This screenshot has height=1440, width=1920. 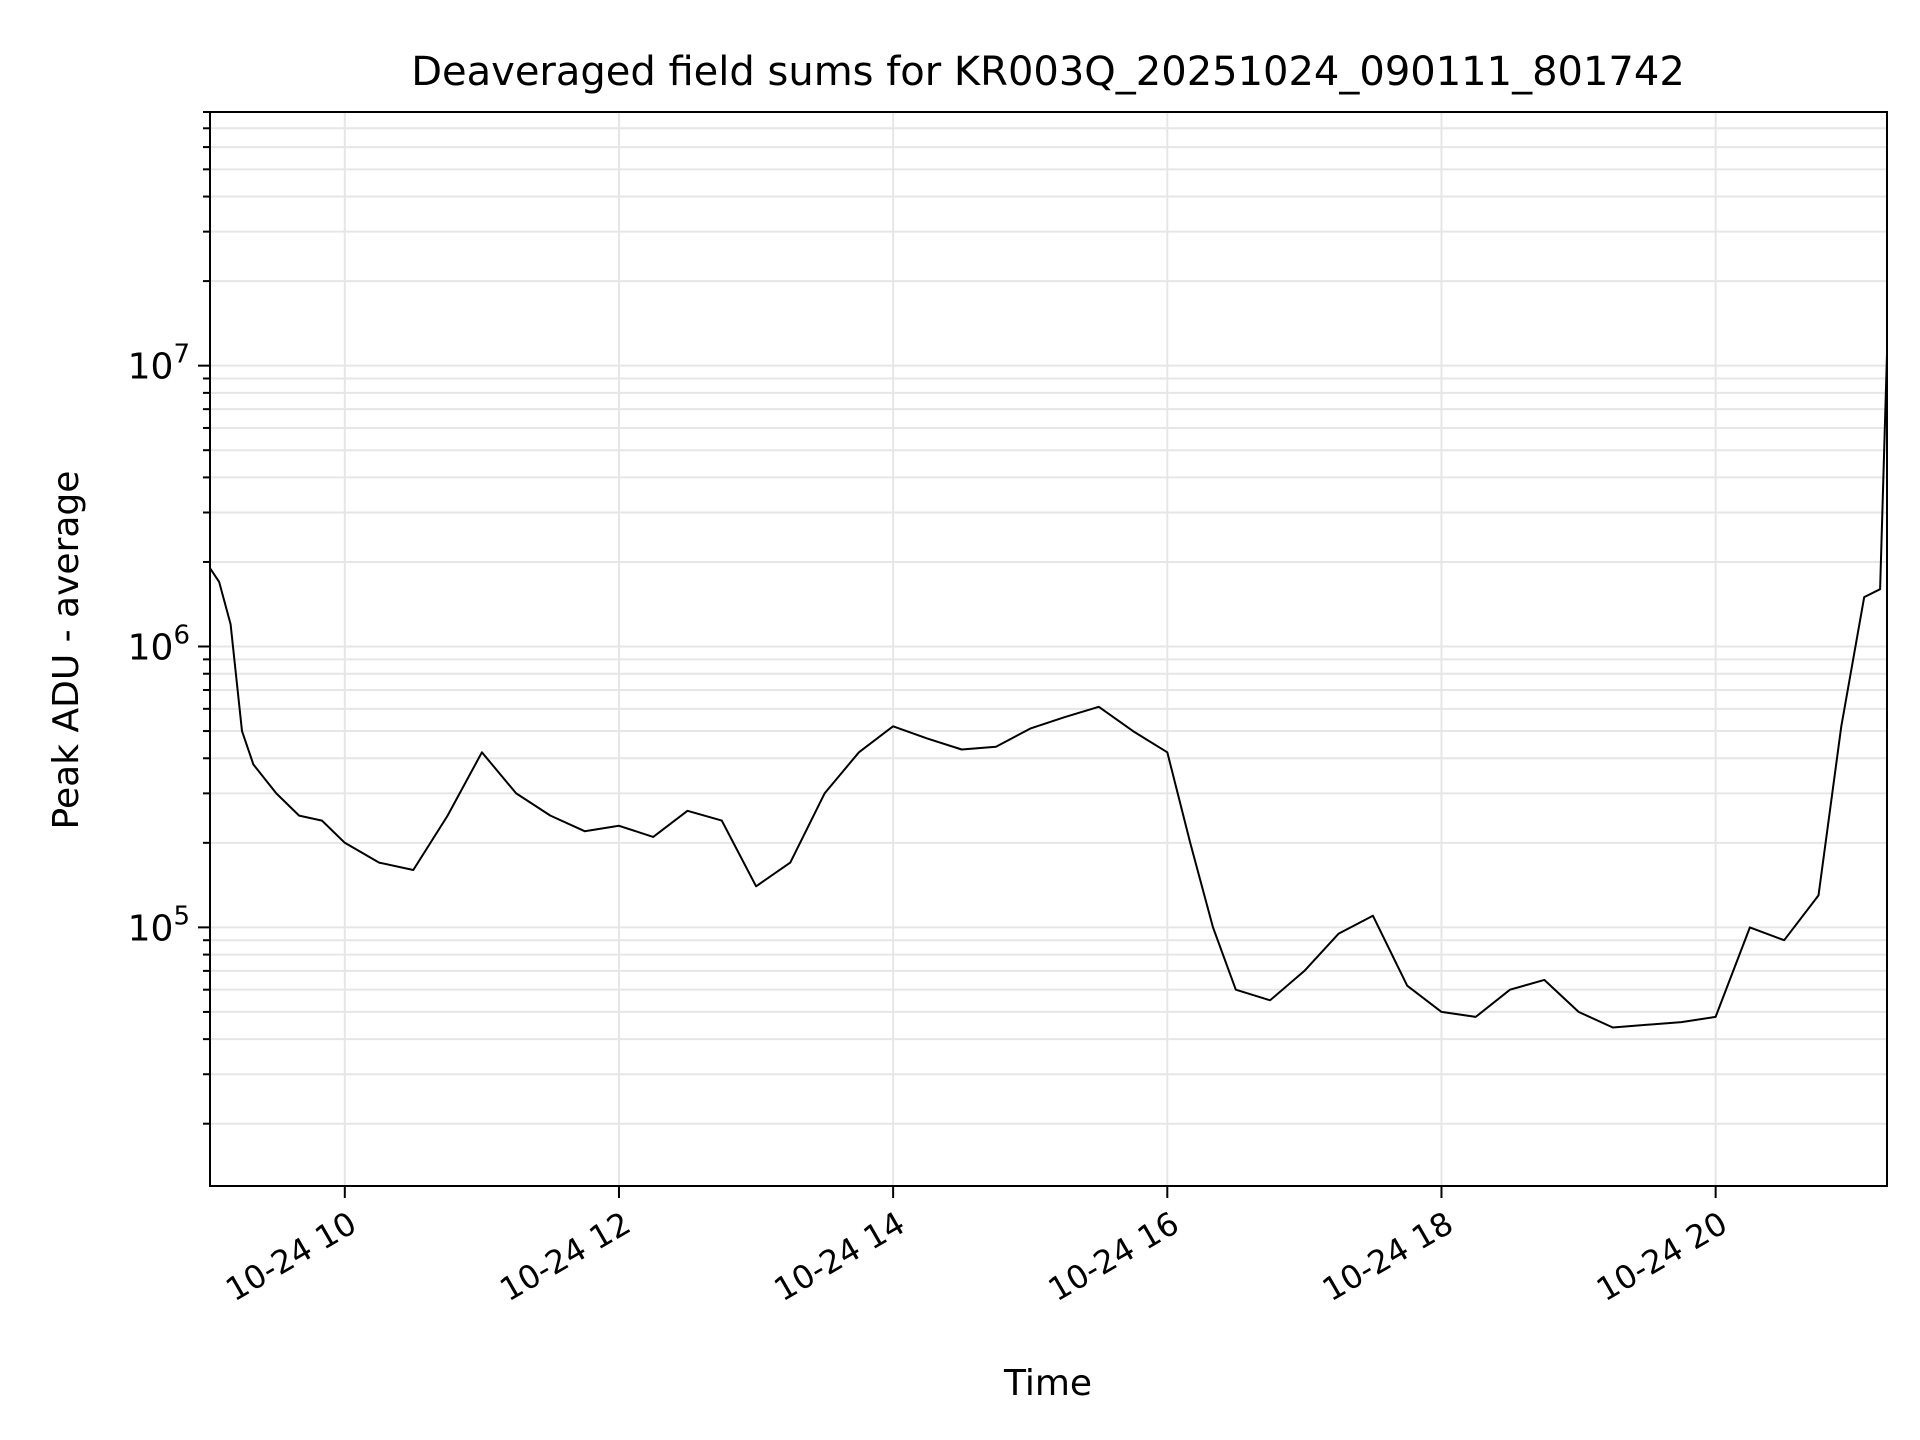 I want to click on x-axis-label: Time, so click(x=1047, y=1383).